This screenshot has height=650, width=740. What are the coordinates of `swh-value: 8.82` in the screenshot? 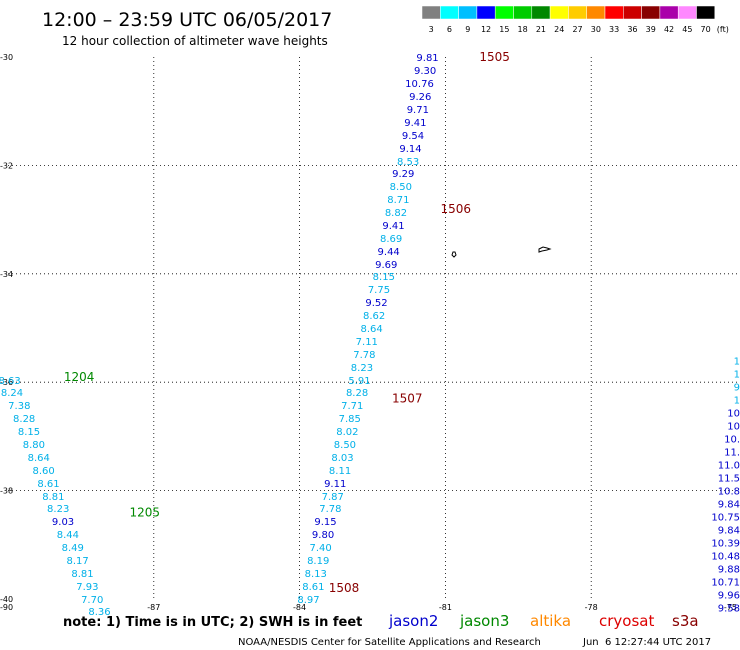 It's located at (396, 213).